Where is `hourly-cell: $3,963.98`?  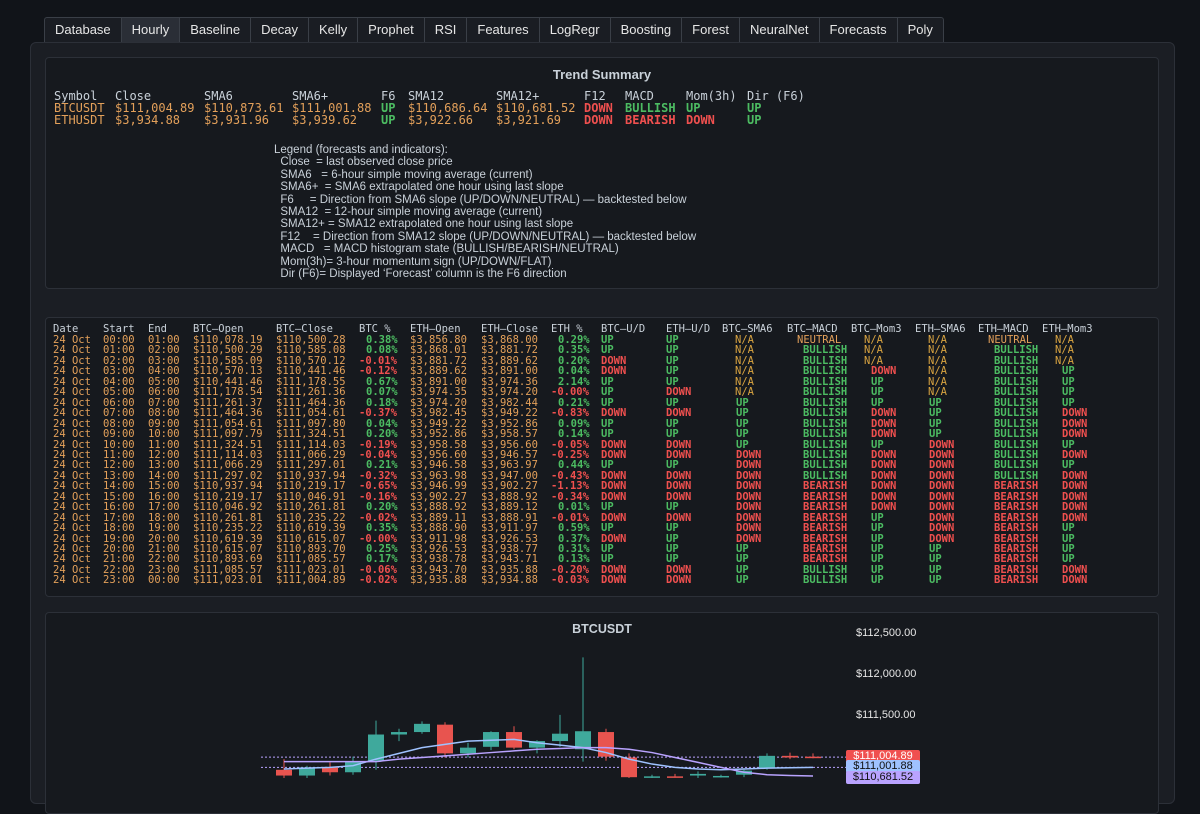 hourly-cell: $3,963.98 is located at coordinates (438, 475).